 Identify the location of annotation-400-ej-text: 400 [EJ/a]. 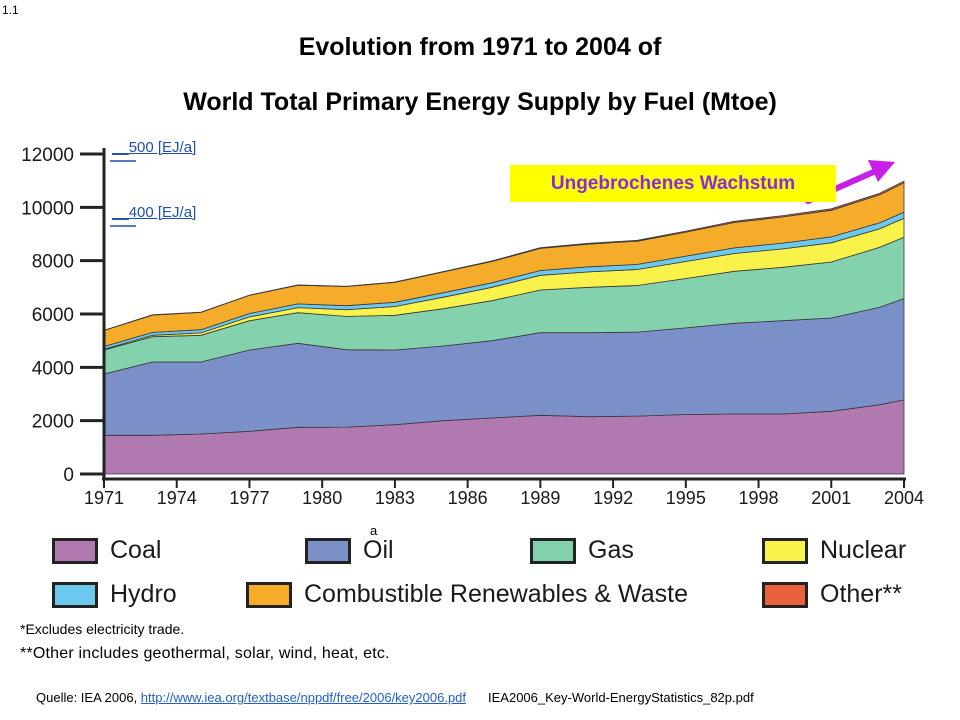
(162, 212).